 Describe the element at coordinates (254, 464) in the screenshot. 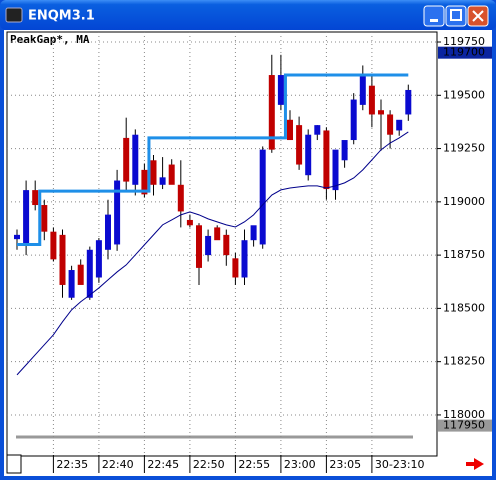

I see `x-tick-label: 22:55` at that location.